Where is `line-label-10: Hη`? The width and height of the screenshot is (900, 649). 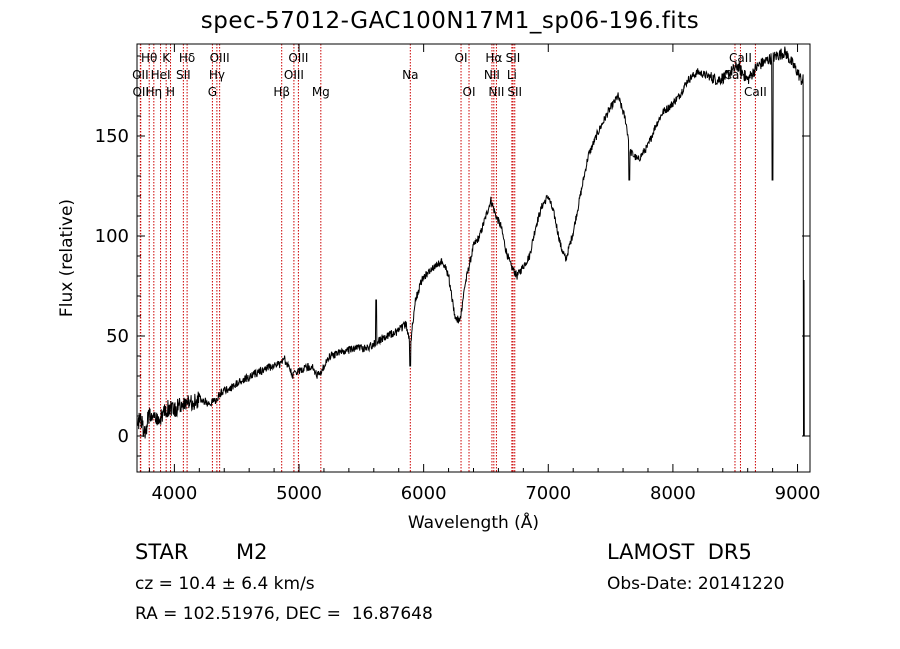 line-label-10: Hη is located at coordinates (154, 92).